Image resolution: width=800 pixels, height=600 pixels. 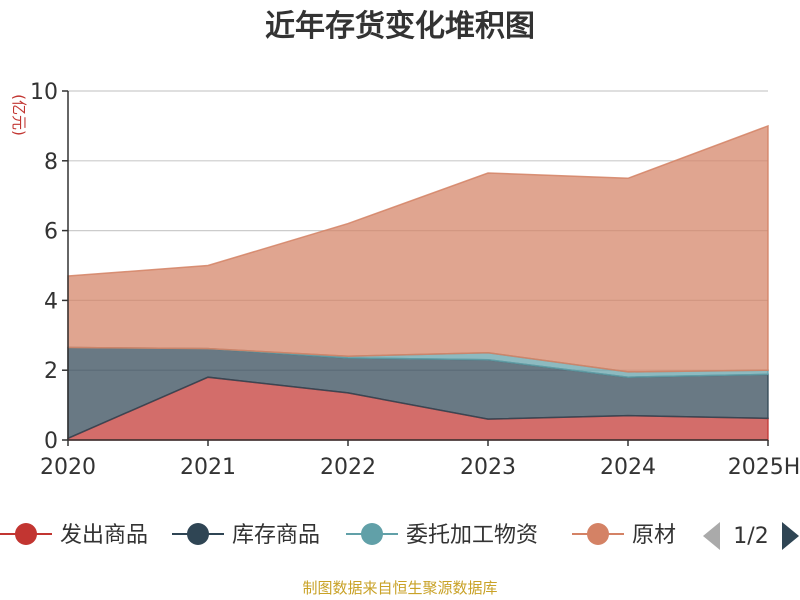 I want to click on legend-page-label: 1/2, so click(x=750, y=536).